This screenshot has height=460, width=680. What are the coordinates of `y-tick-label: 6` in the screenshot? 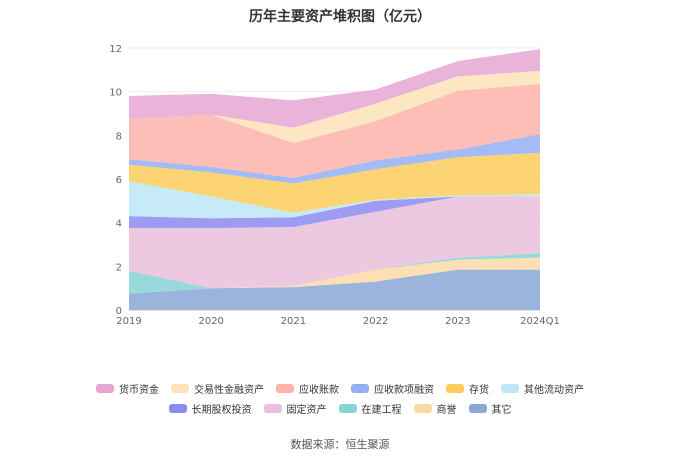 It's located at (119, 180).